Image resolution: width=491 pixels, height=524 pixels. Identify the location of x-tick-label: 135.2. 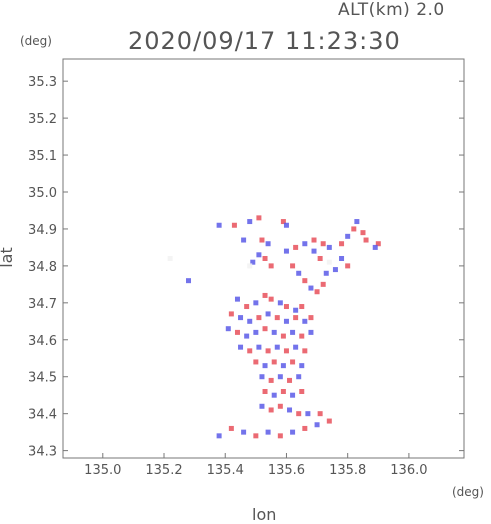
(163, 470).